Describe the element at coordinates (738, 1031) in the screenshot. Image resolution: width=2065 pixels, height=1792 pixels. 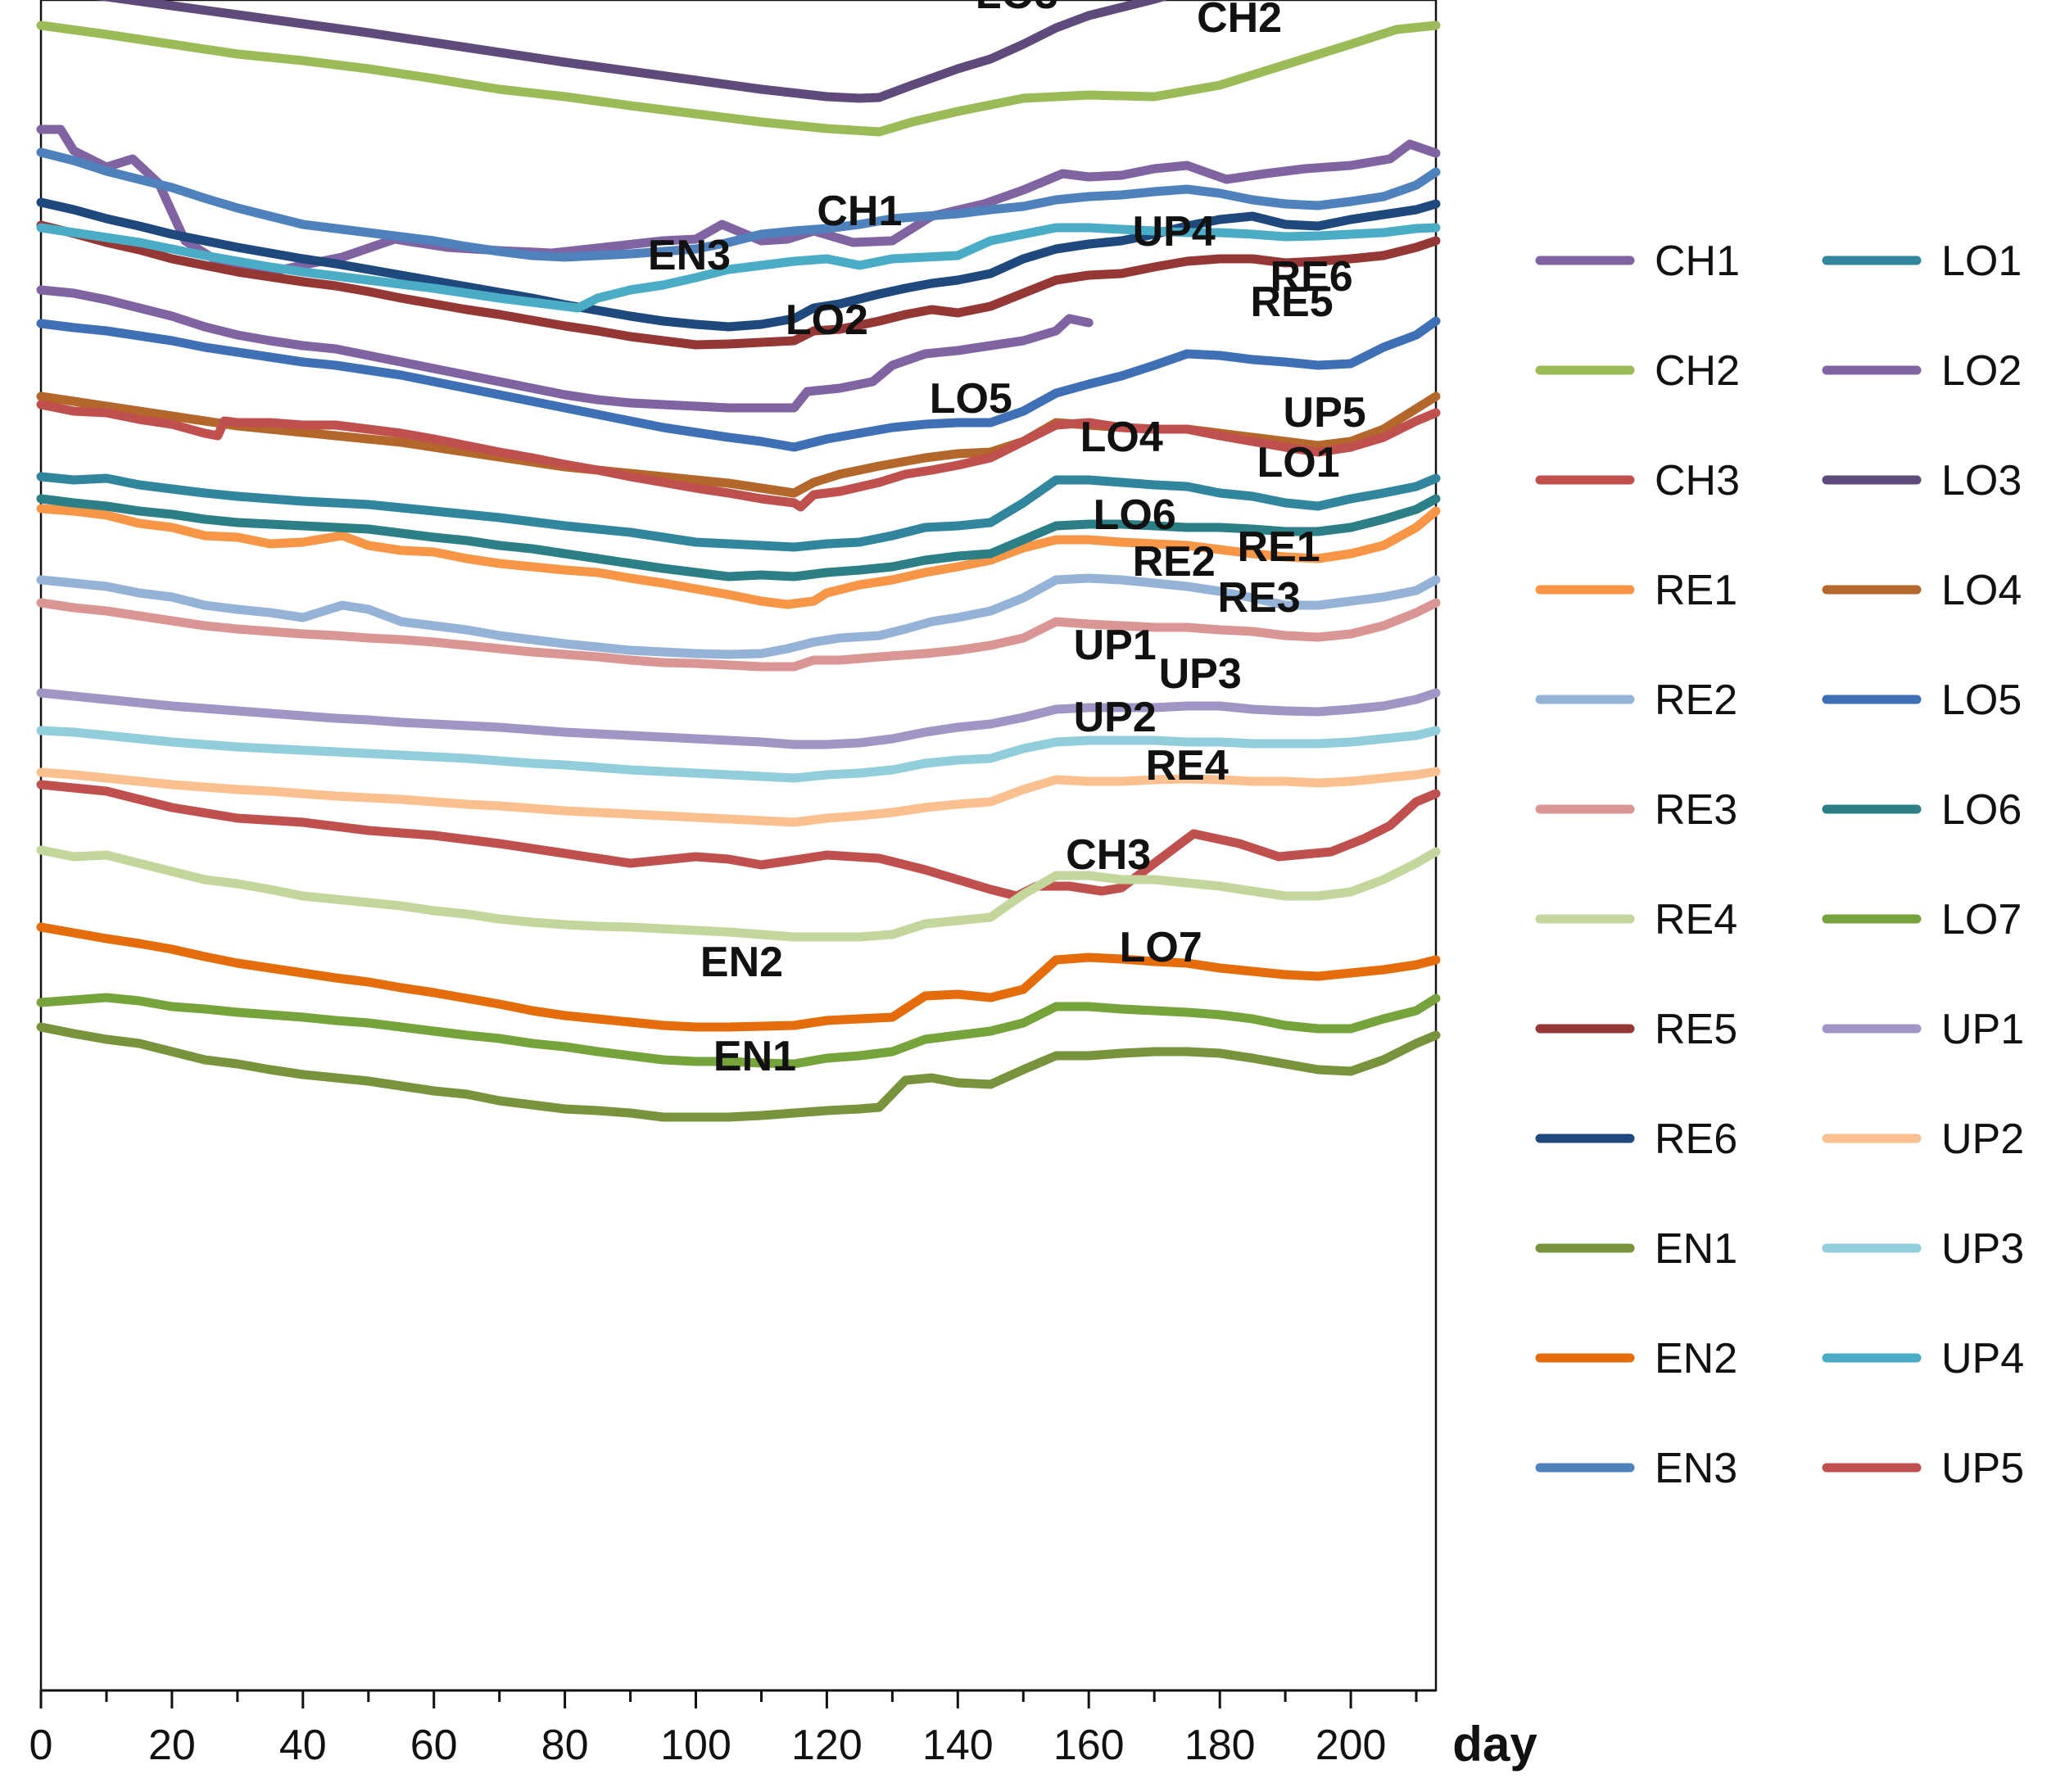
I see `series-line-lo7` at that location.